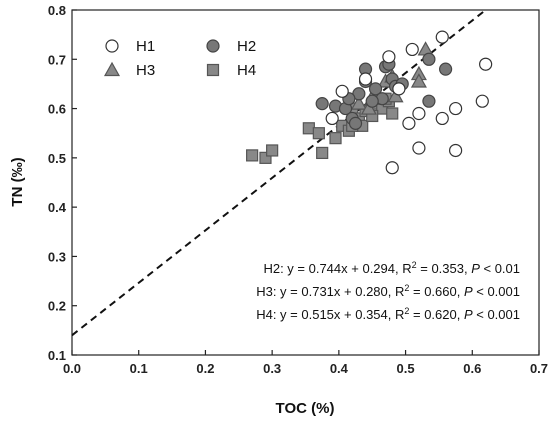 This screenshot has height=426, width=550. I want to click on legend-label: H3, so click(145, 70).